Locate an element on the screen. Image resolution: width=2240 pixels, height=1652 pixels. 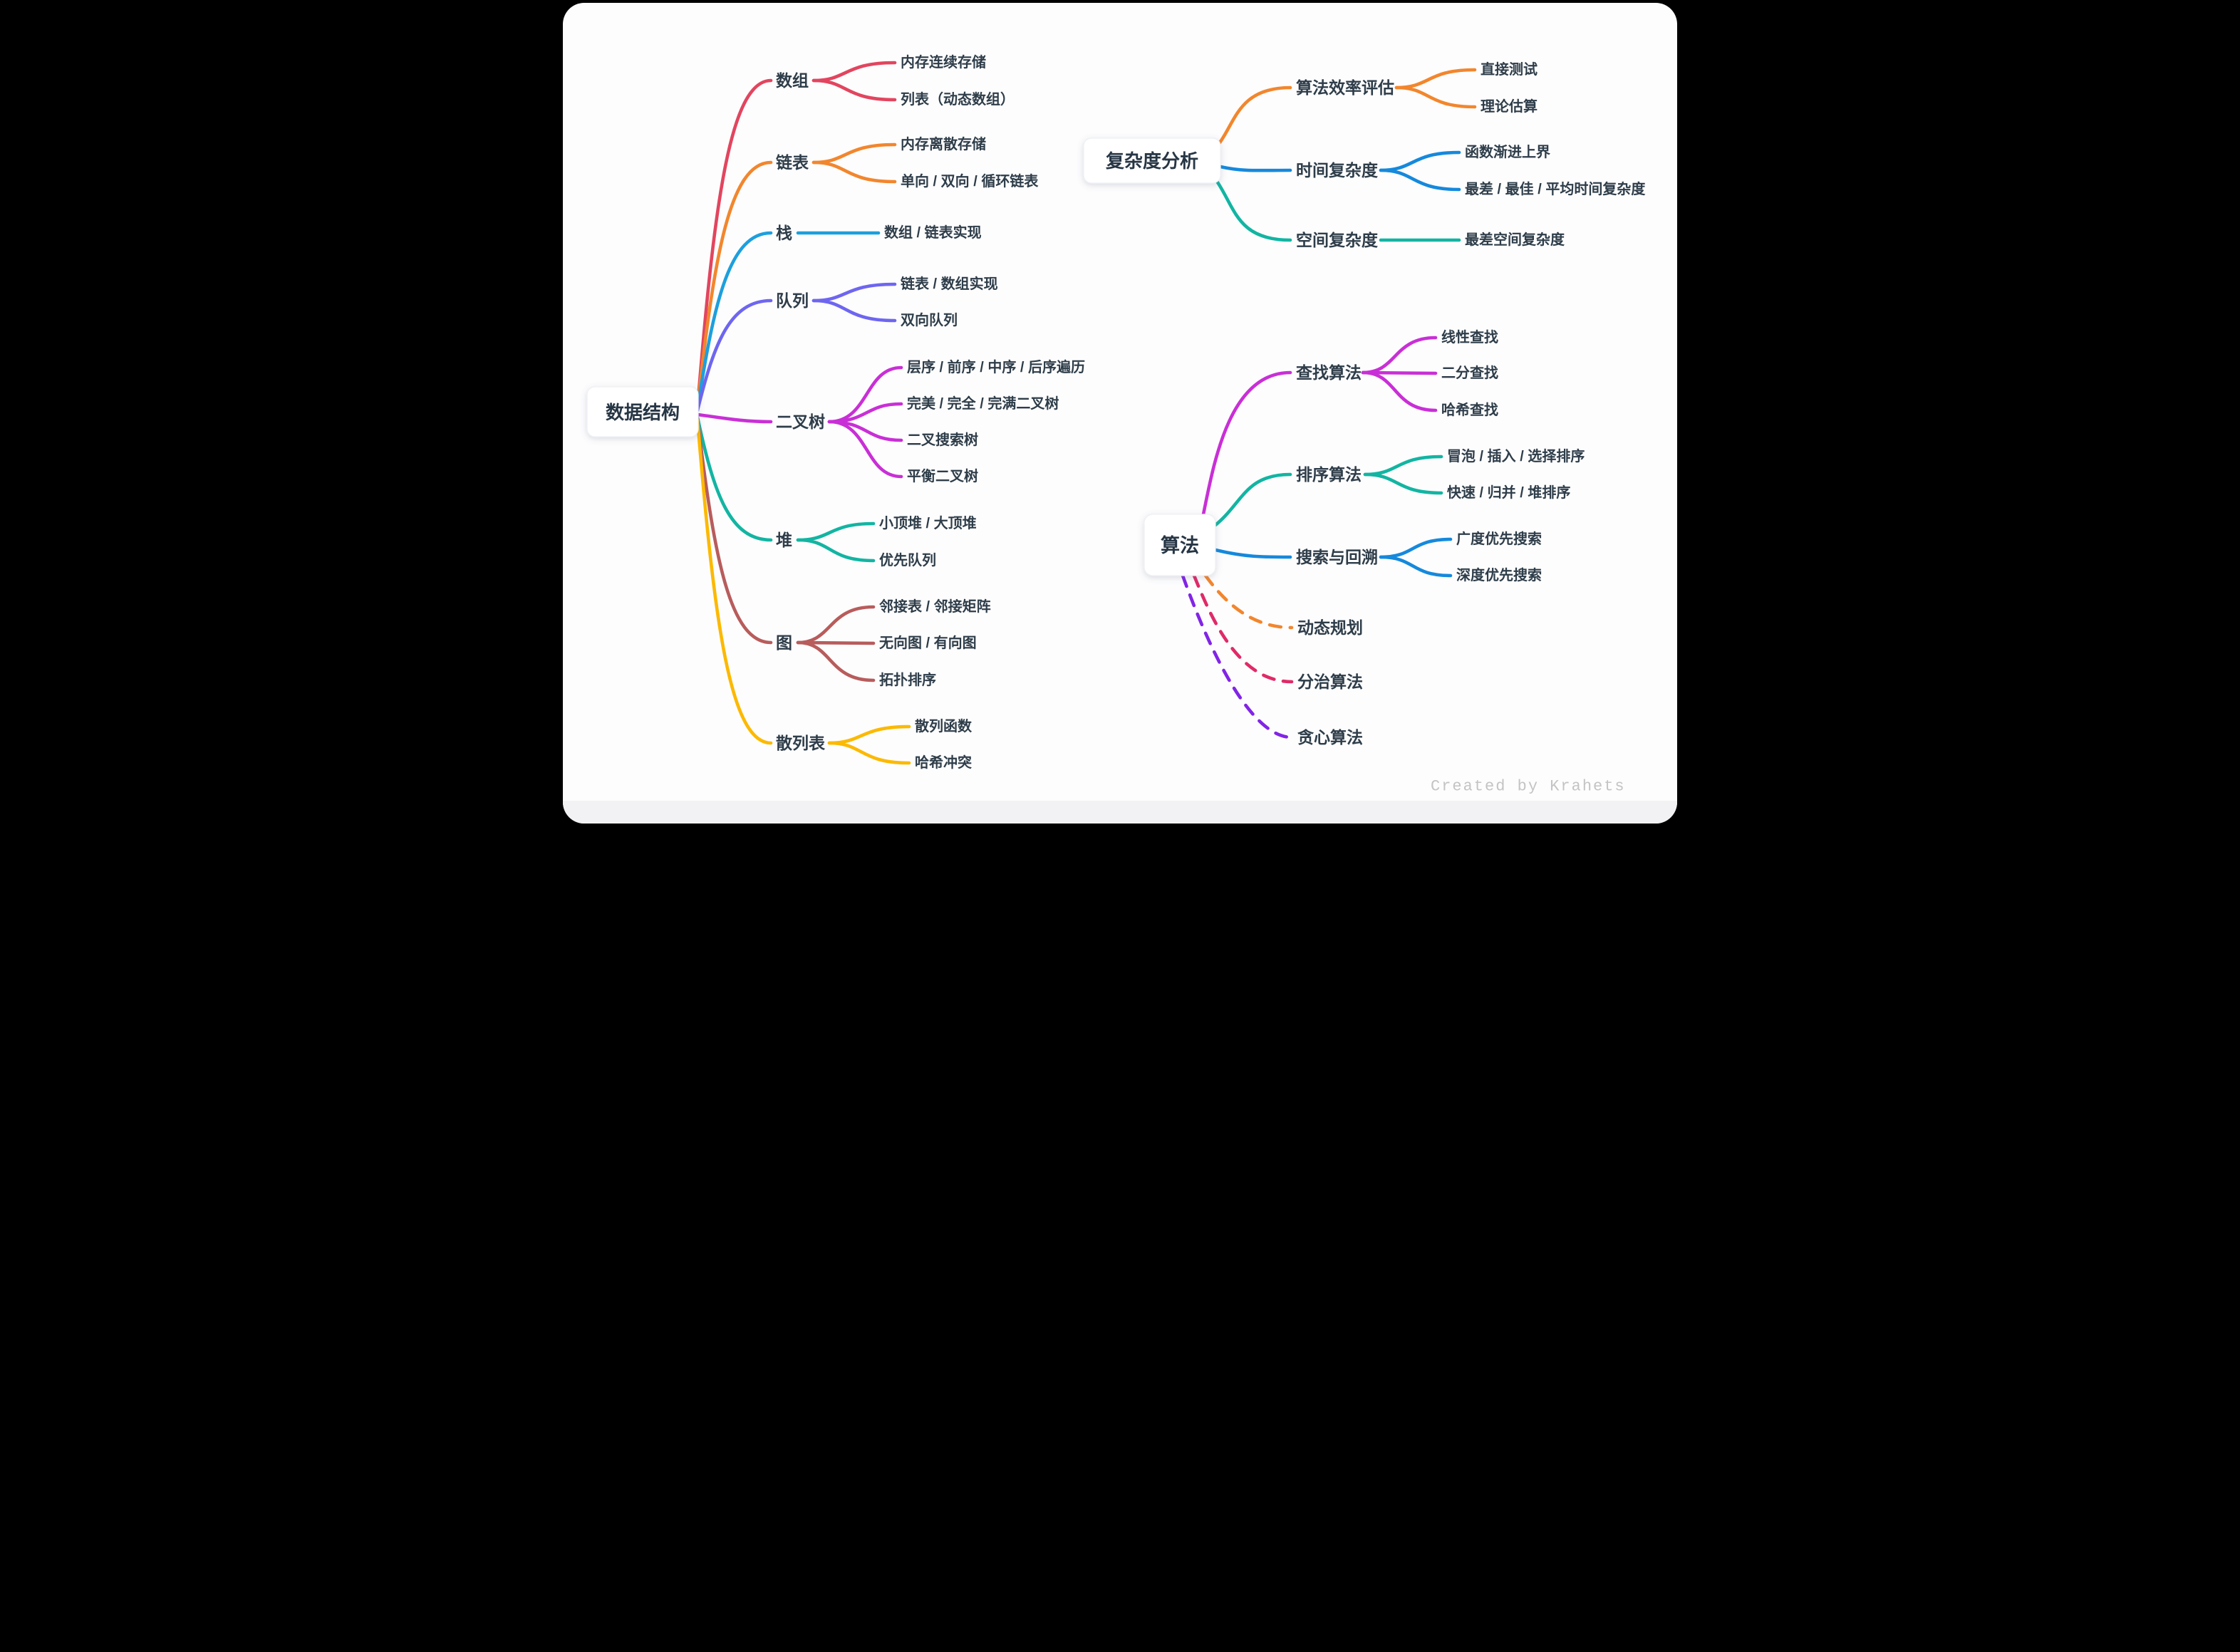
leaf-stack-impl: 数组 / 链表实现 is located at coordinates (933, 232).